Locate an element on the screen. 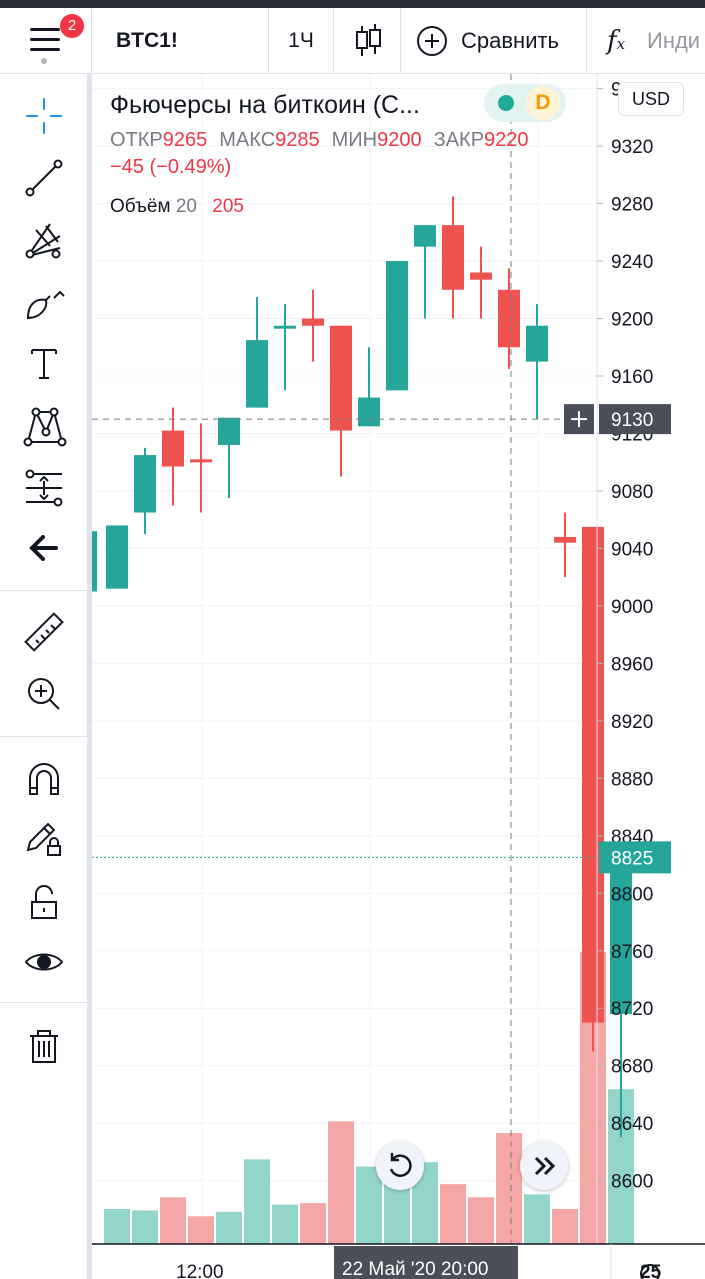 This screenshot has height=1279, width=705. magnet-tool is located at coordinates (44, 778).